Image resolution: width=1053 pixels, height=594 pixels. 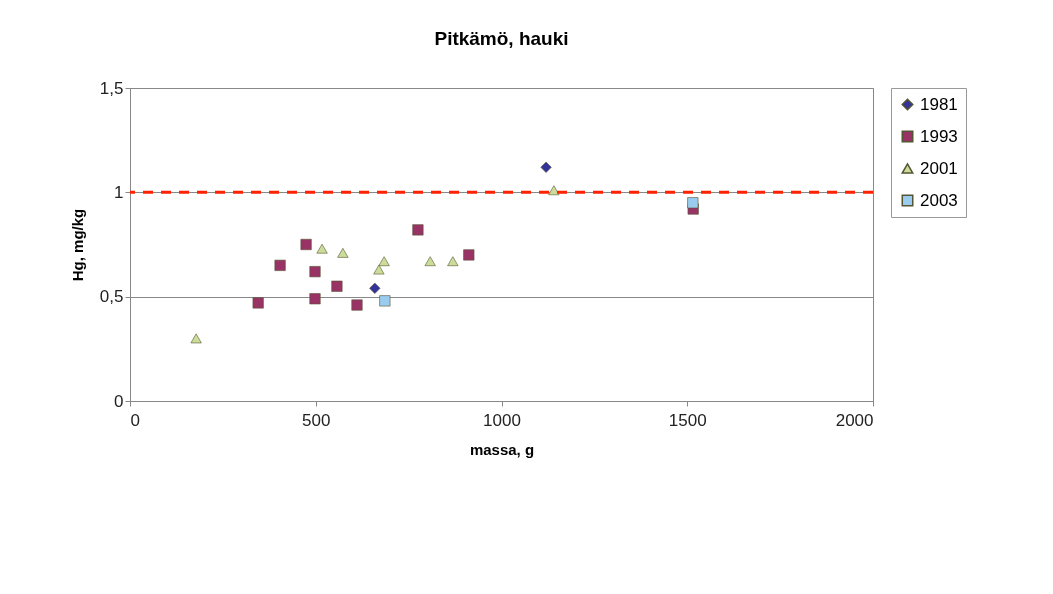 What do you see at coordinates (939, 200) in the screenshot?
I see `legend-label: 2003` at bounding box center [939, 200].